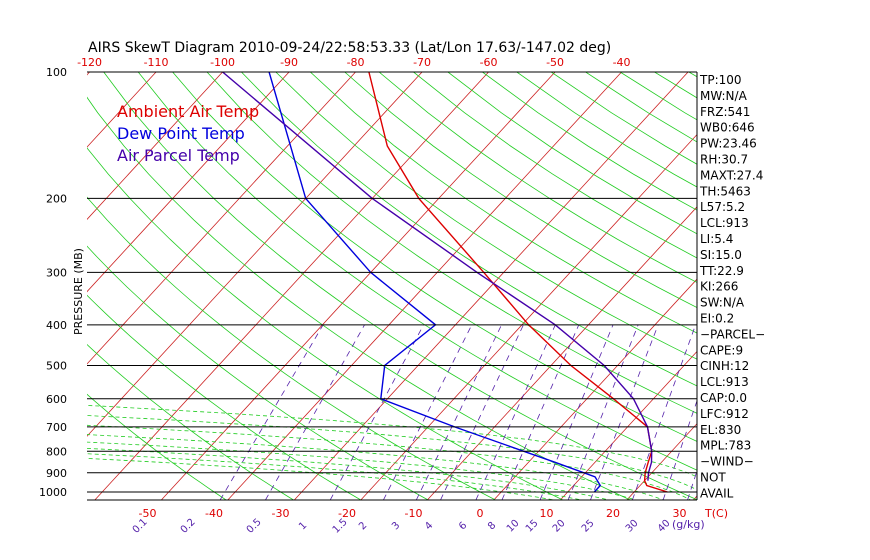 The image size is (870, 560). Describe the element at coordinates (56, 198) in the screenshot. I see `pressure-tick-label: 200` at that location.